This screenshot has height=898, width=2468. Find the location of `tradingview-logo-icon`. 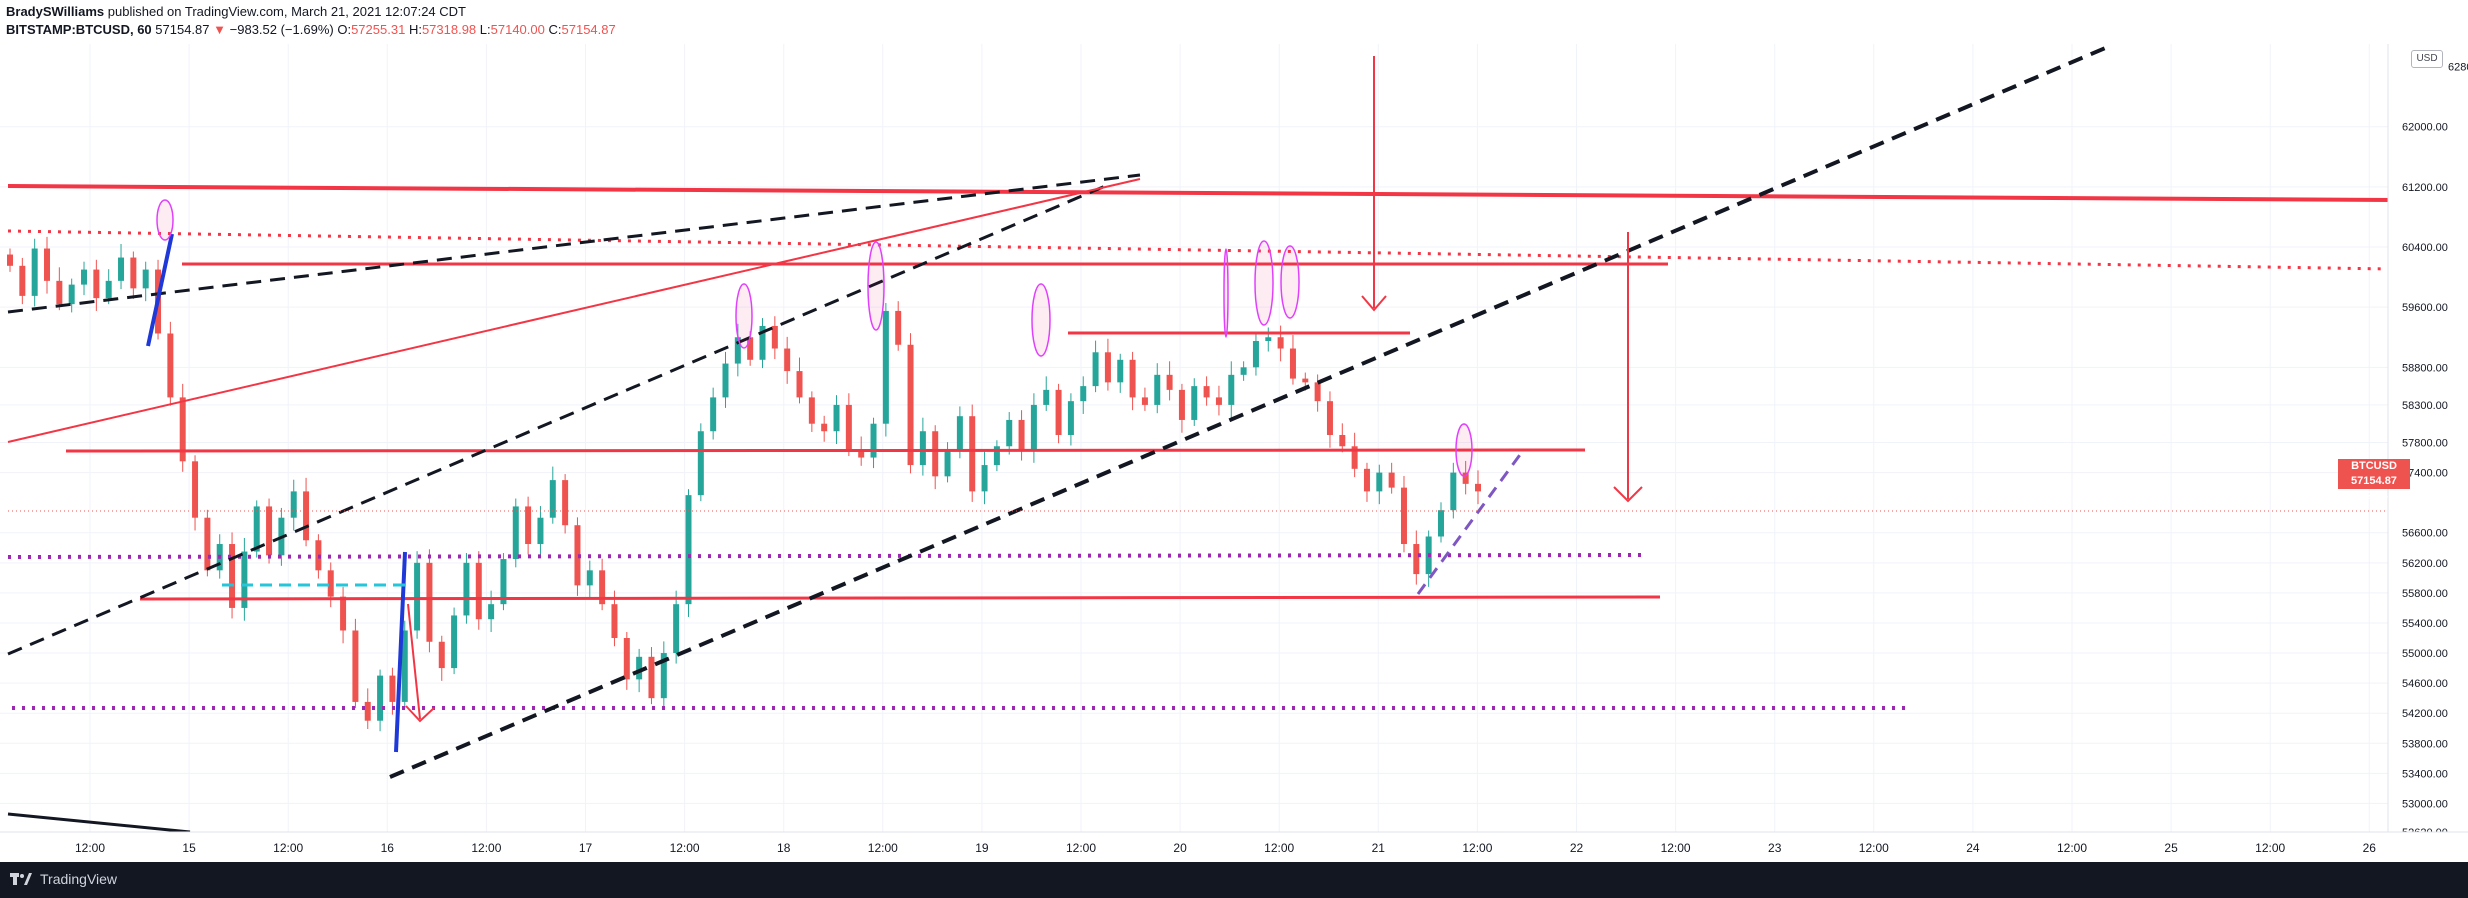

tradingview-logo-icon is located at coordinates (21, 879).